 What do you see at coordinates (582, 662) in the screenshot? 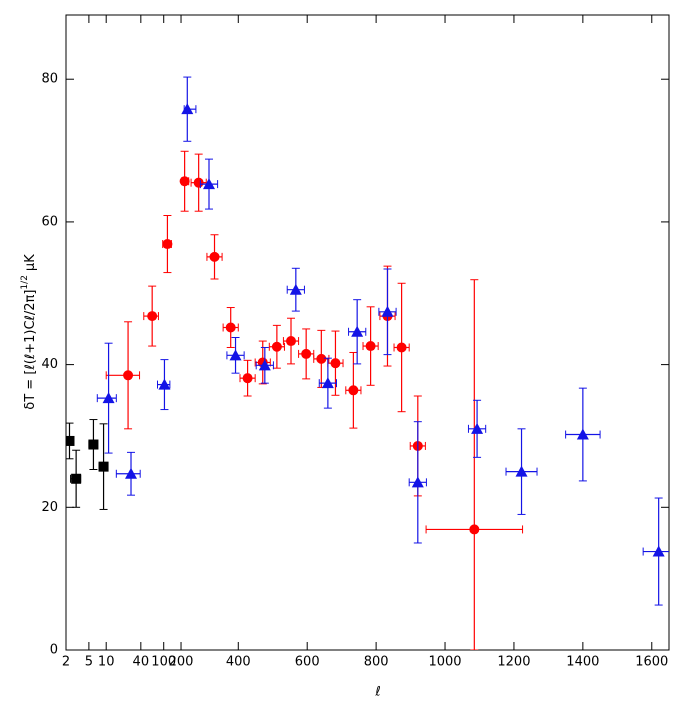
I see `x-tick-label: 1400` at bounding box center [582, 662].